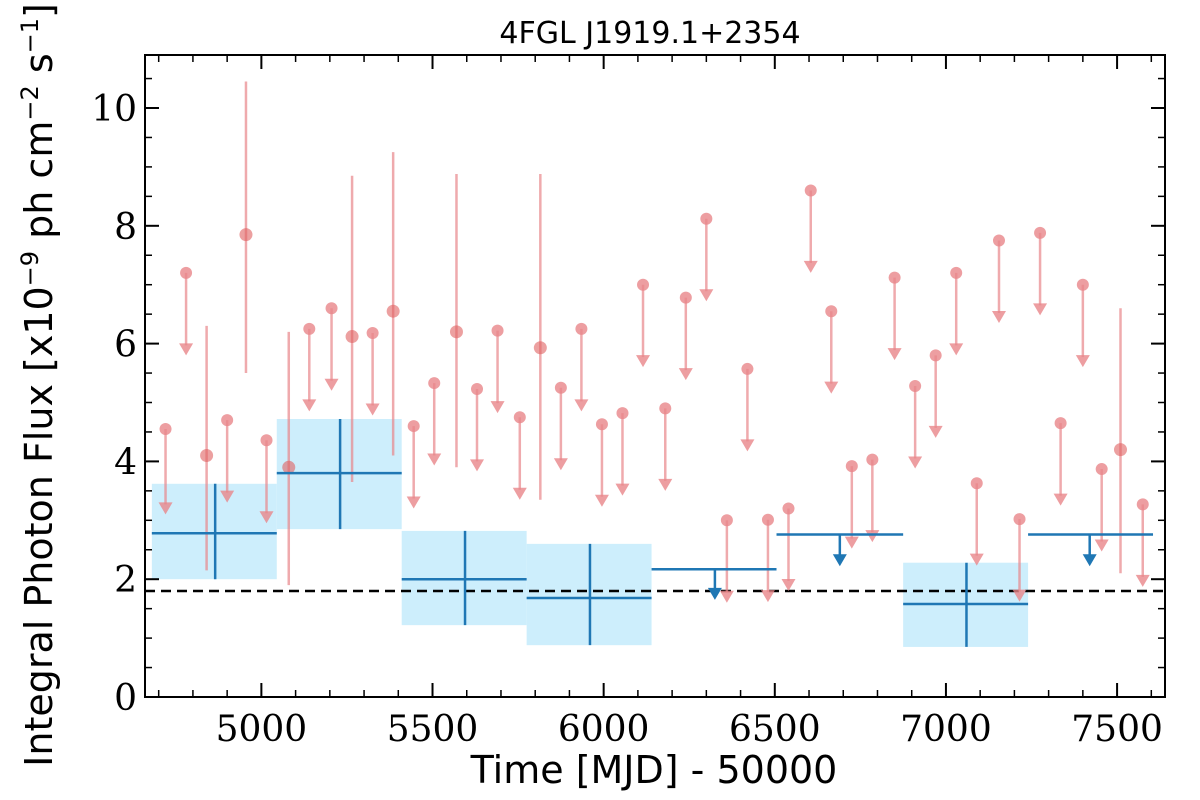  I want to click on x-tick-label-4: 7000, so click(946, 729).